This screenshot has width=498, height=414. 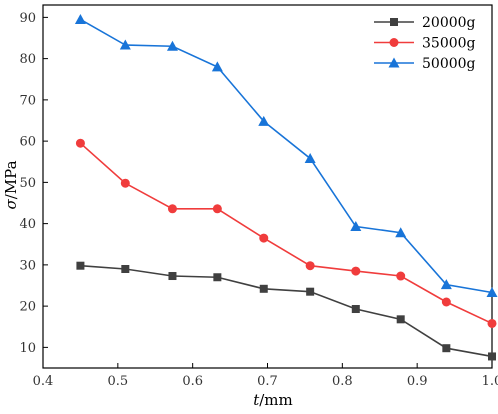 I want to click on y-tick-label: 90, so click(x=27, y=18).